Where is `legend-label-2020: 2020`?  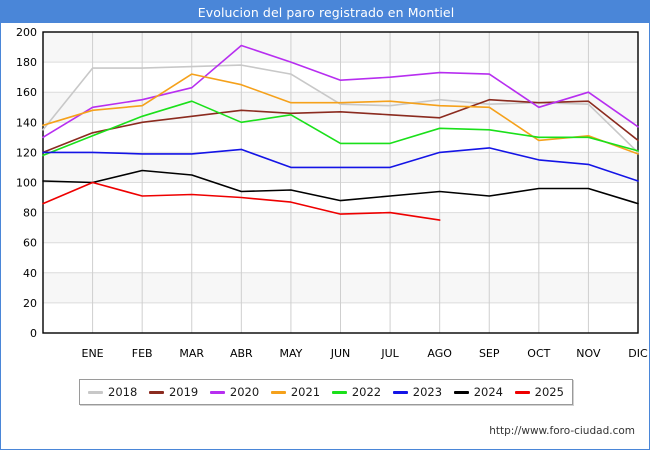
legend-label-2020: 2020 is located at coordinates (244, 392).